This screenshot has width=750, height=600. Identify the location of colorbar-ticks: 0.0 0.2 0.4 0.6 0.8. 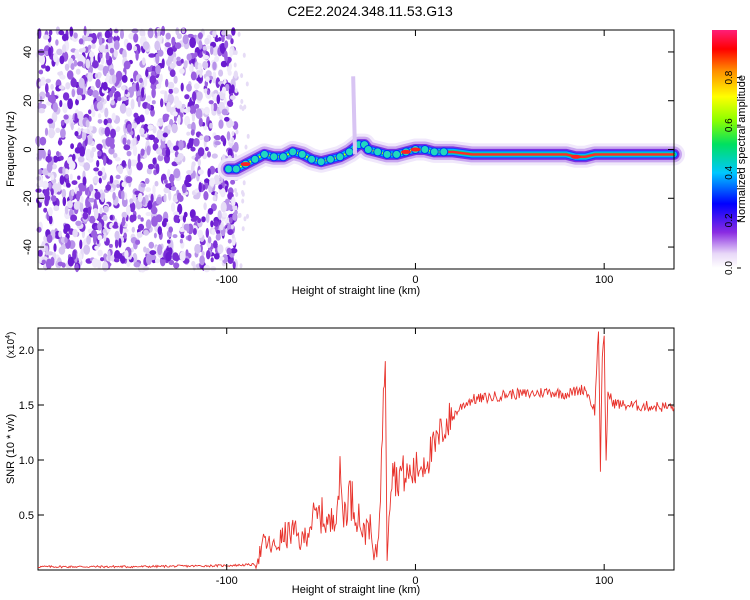
(732, 172).